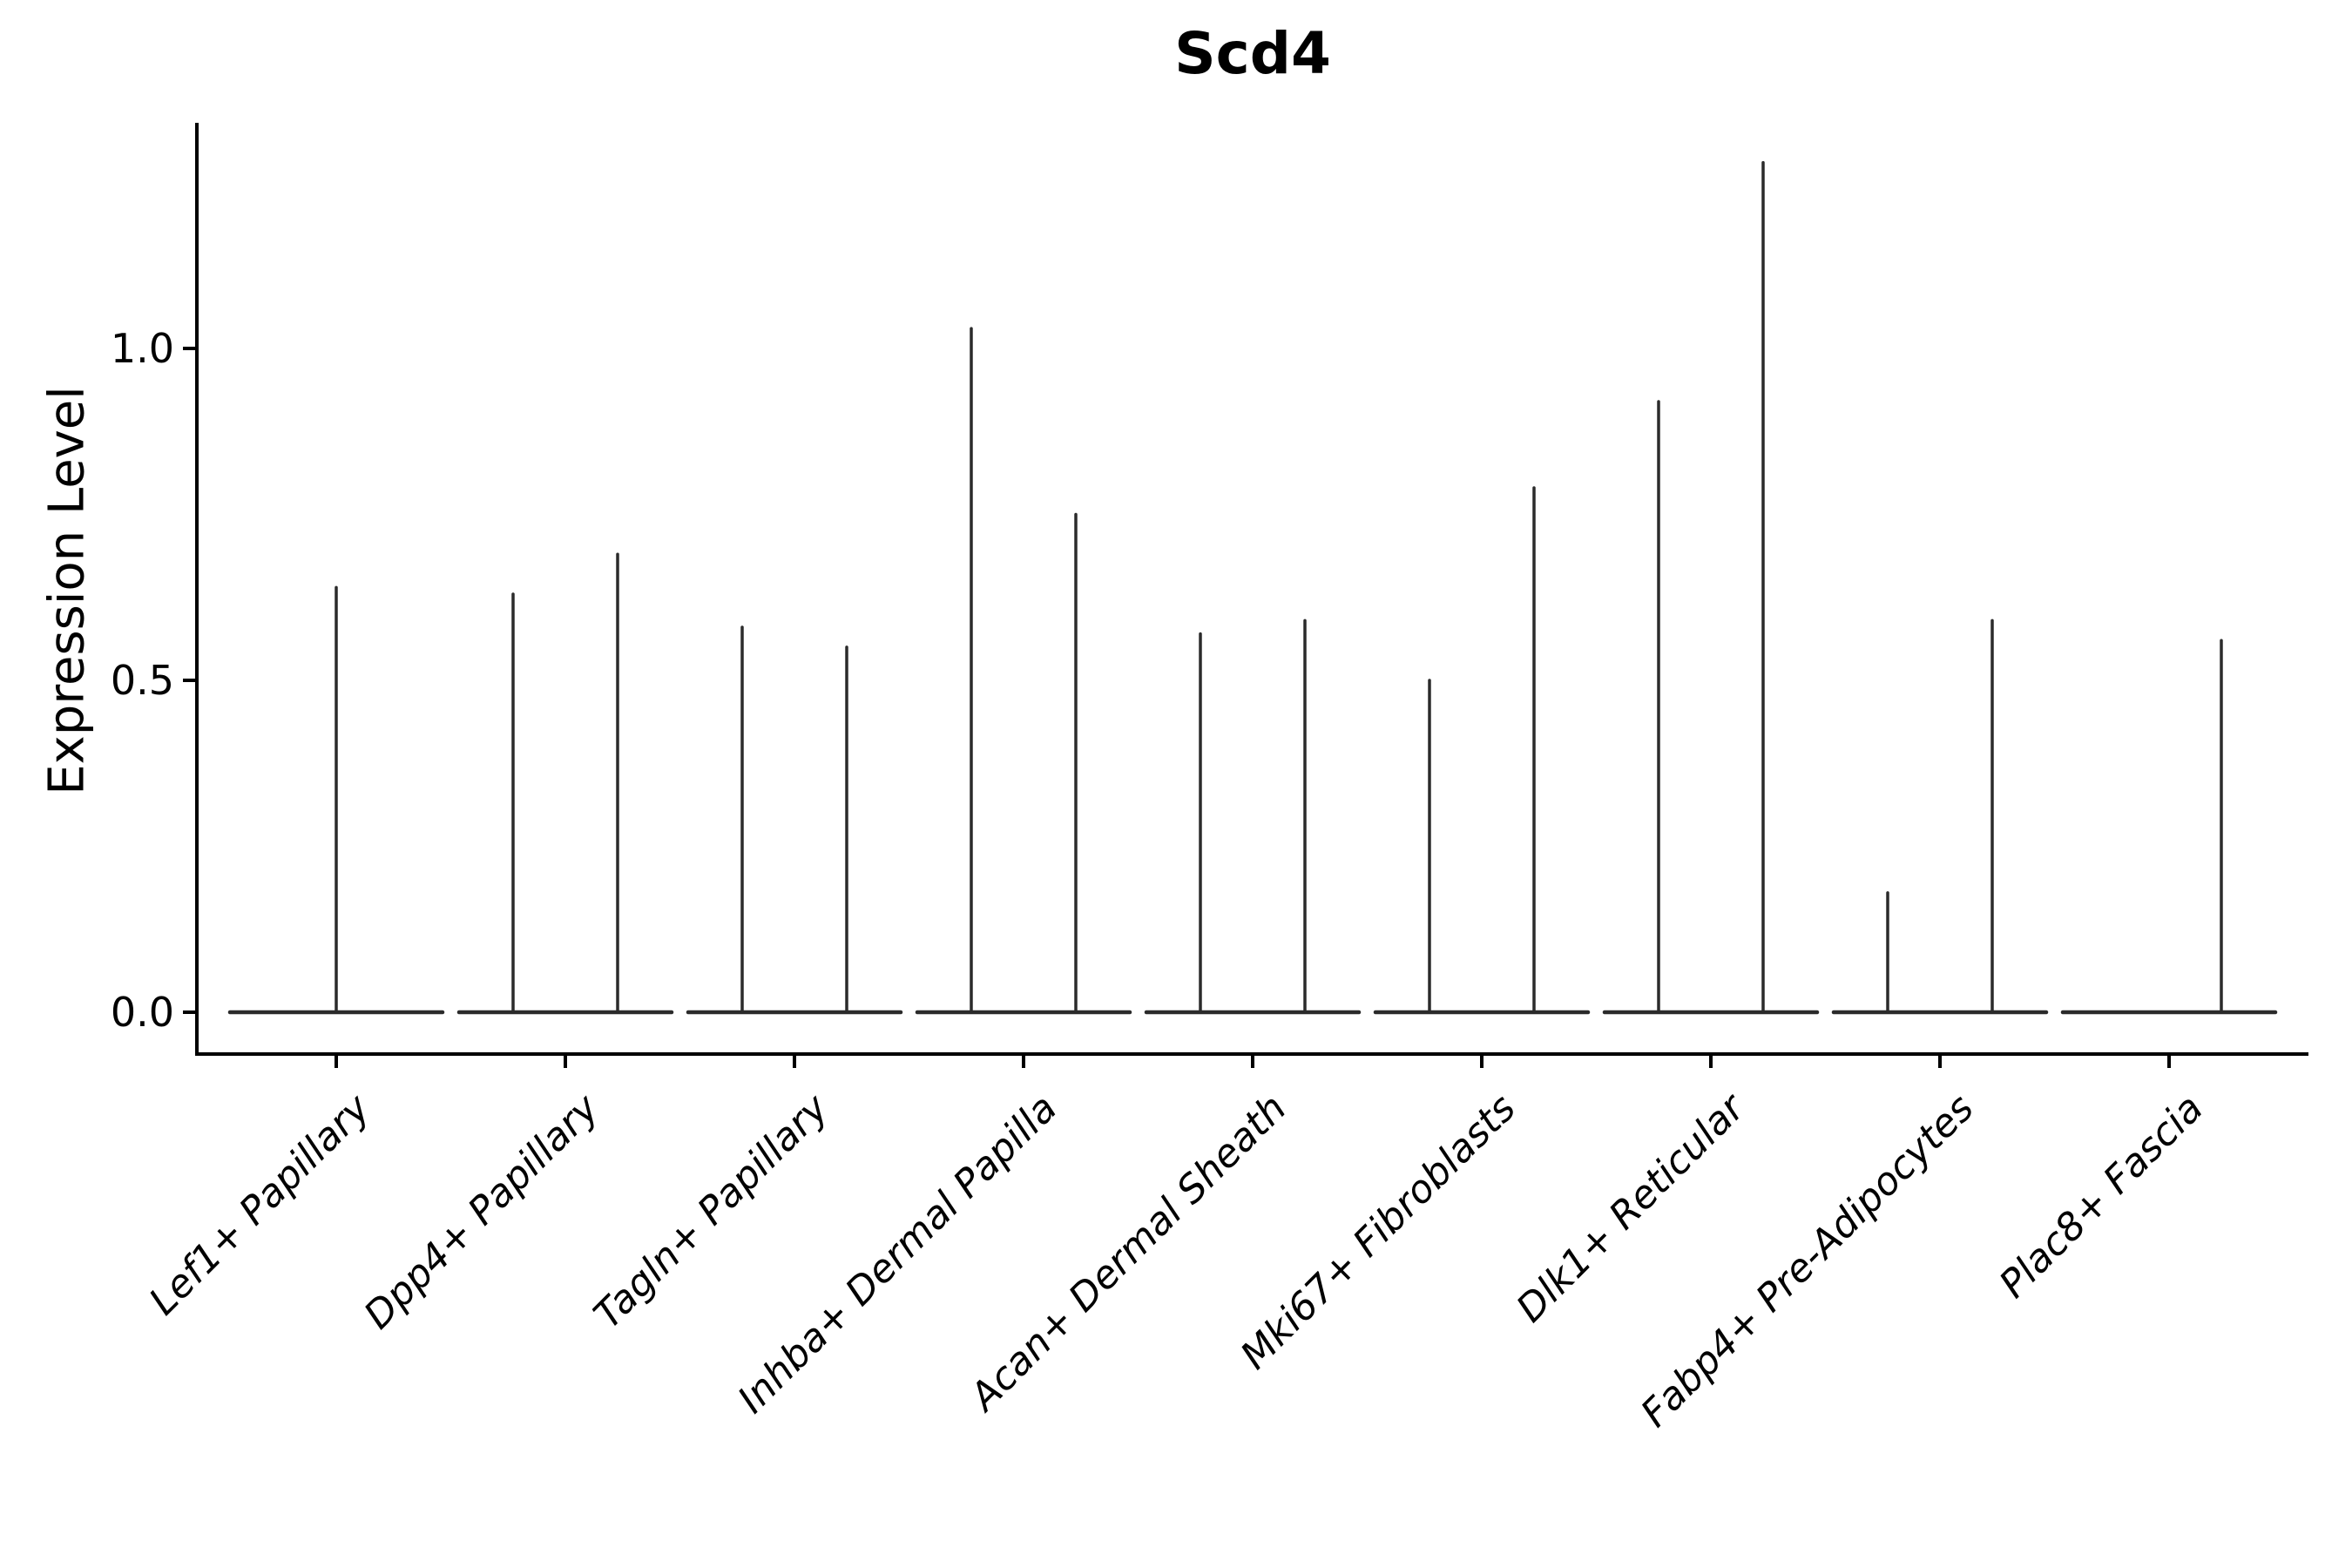  What do you see at coordinates (142, 1013) in the screenshot?
I see `y-tick-label: 0.0` at bounding box center [142, 1013].